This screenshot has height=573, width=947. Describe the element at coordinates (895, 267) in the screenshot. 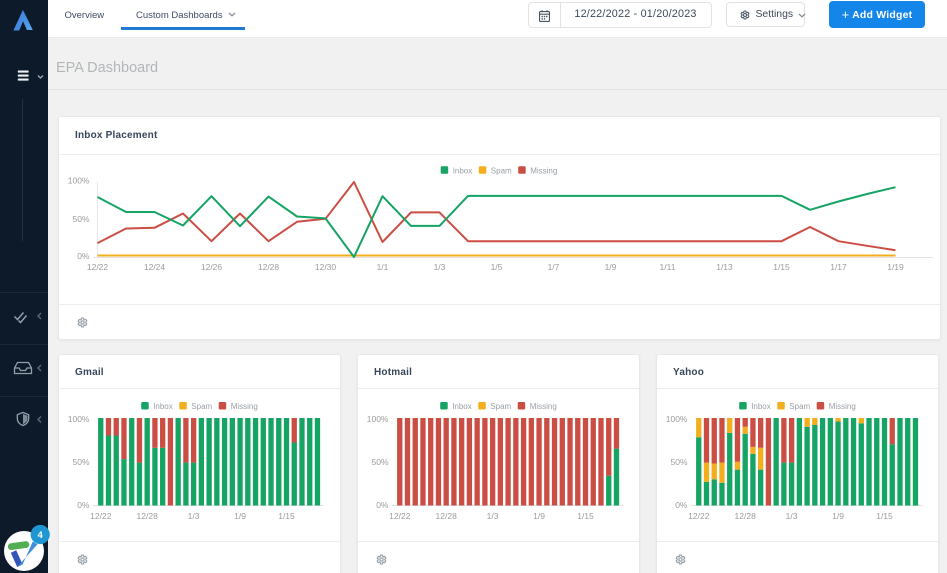

I see `svg-text: 1/19` at that location.